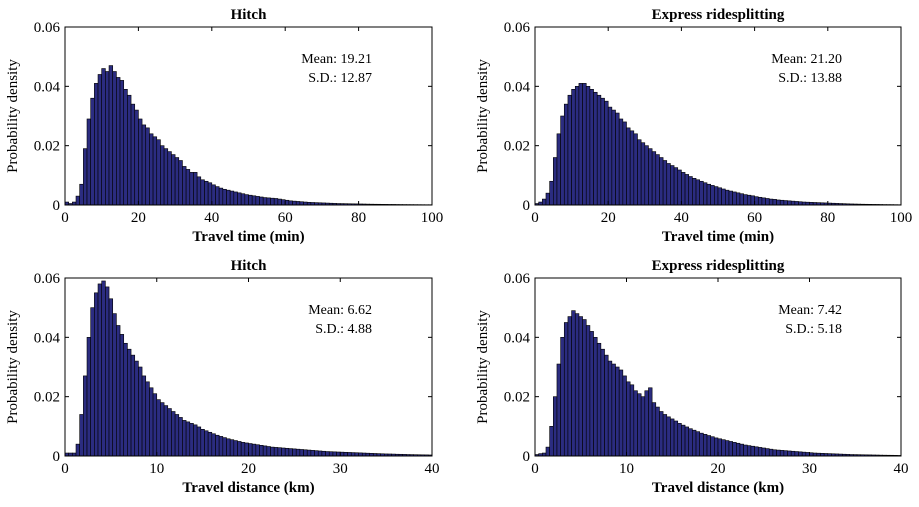 Image resolution: width=919 pixels, height=507 pixels. Describe the element at coordinates (809, 469) in the screenshot. I see `x-tick-label: 30` at that location.